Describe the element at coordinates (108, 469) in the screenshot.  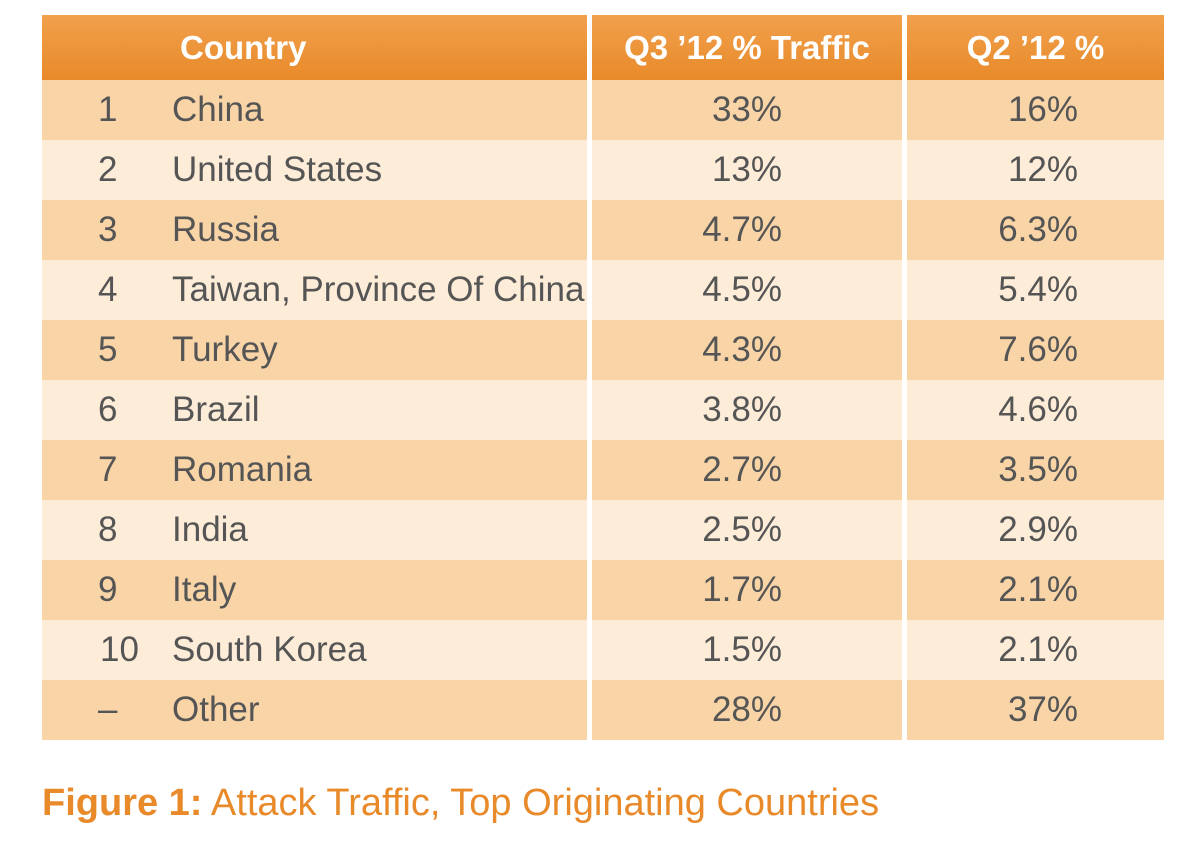
I see `rank-label: 7` at that location.